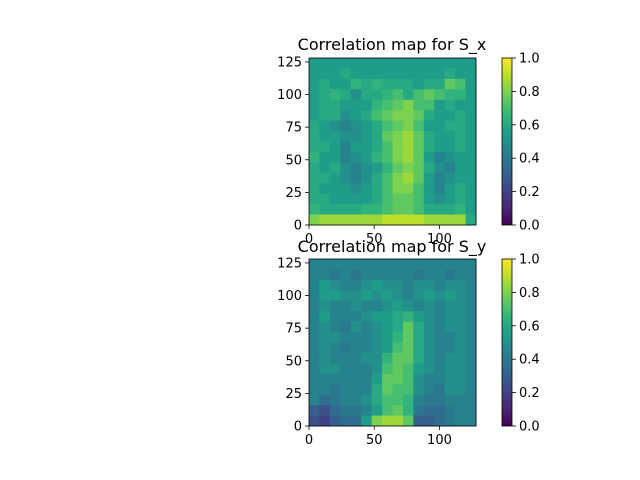  I want to click on colorbar-gradient, so click(507, 342).